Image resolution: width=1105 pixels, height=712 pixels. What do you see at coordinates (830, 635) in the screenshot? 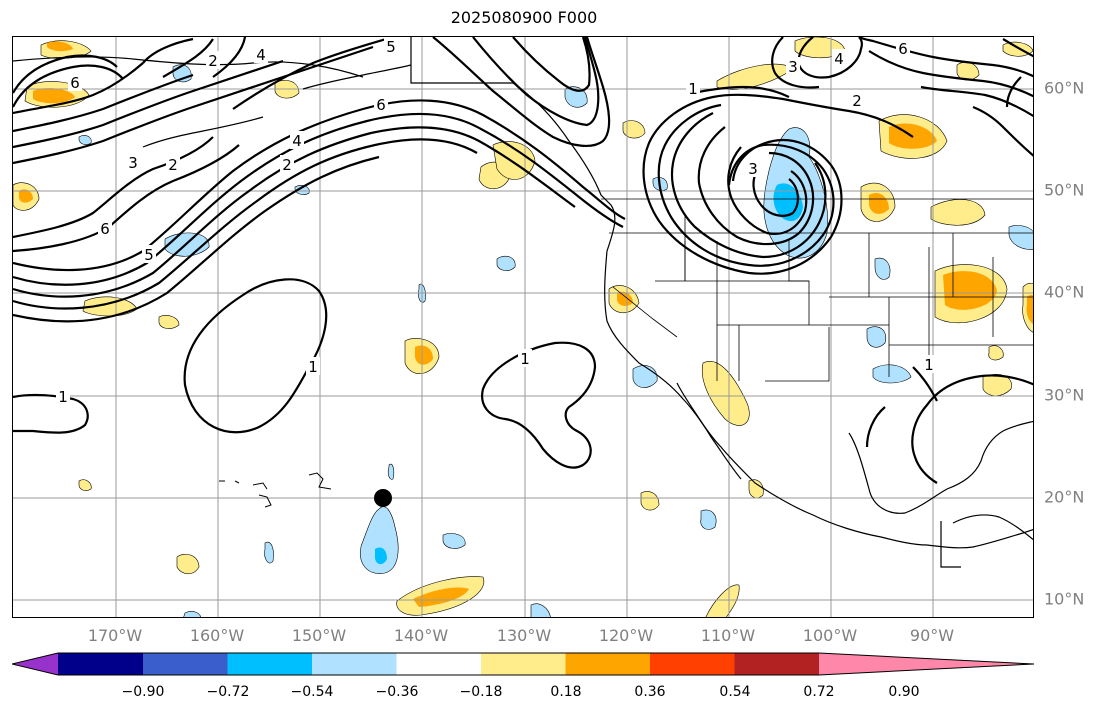
I see `lon-label-100w: 100°W` at bounding box center [830, 635].